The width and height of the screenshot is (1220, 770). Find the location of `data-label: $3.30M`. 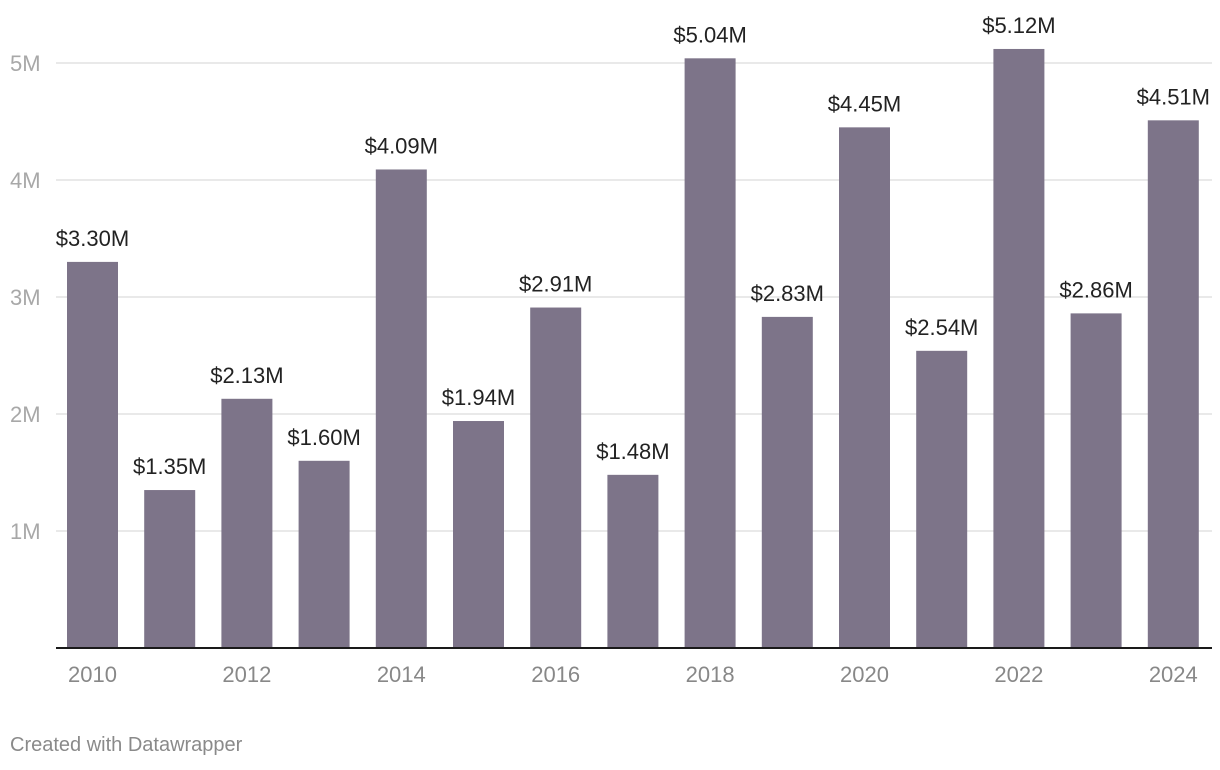

data-label: $3.30M is located at coordinates (92, 238).